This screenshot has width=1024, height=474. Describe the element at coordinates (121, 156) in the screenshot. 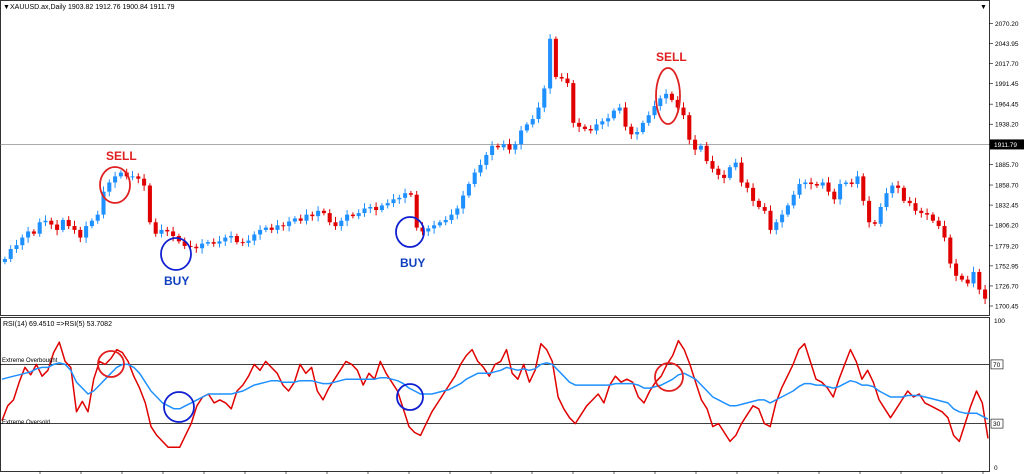

I see `sell-label-1: SELL` at that location.